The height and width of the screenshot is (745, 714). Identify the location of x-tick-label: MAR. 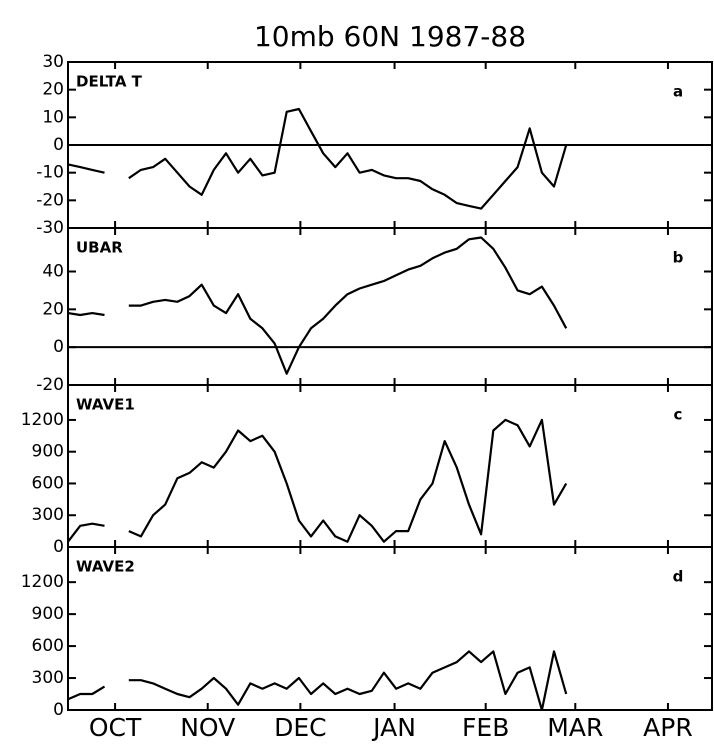
(575, 727).